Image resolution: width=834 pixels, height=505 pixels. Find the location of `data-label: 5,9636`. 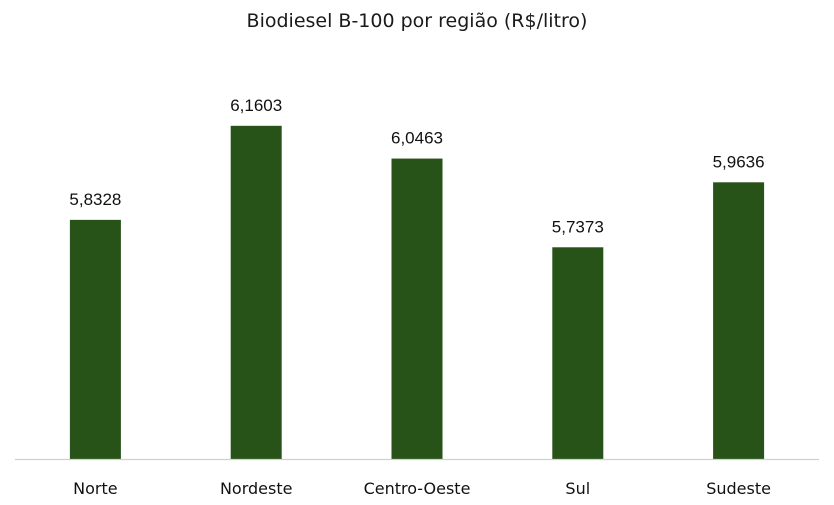

data-label: 5,9636 is located at coordinates (739, 161).